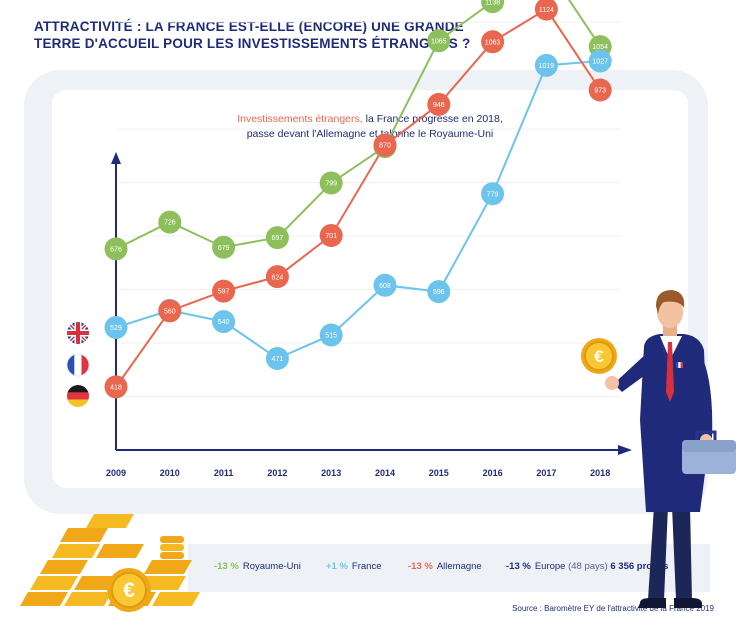 The width and height of the screenshot is (740, 626). I want to click on data-point: 676, so click(116, 249).